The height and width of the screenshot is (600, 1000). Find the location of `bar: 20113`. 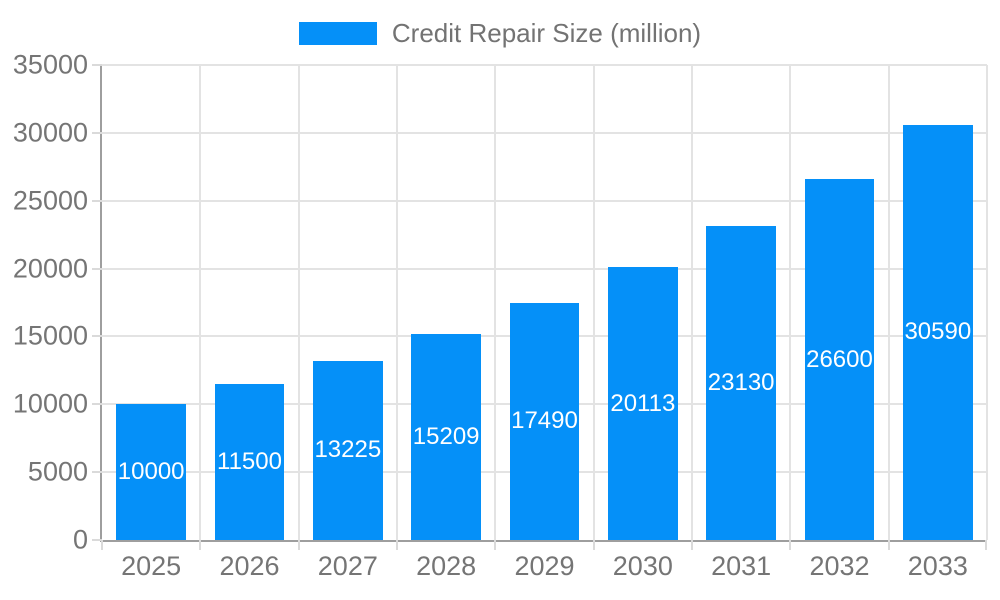

bar: 20113 is located at coordinates (642, 403).